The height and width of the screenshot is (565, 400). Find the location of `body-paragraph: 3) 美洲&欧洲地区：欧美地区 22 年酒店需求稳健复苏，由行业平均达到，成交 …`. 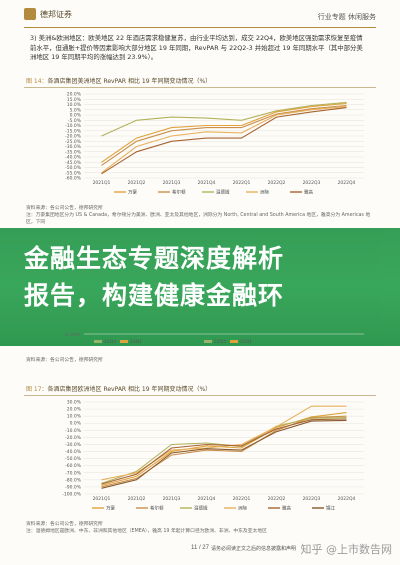

body-paragraph: 3) 美洲&欧洲地区：欧美地区 22 年酒店需求稳健复苏，由行业平均达到，成交 … is located at coordinates (196, 47).